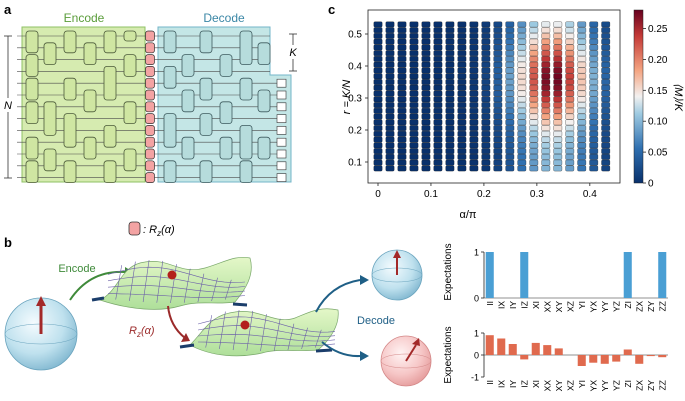 This screenshot has height=401, width=685. I want to click on expectation-bar, so click(524, 275).